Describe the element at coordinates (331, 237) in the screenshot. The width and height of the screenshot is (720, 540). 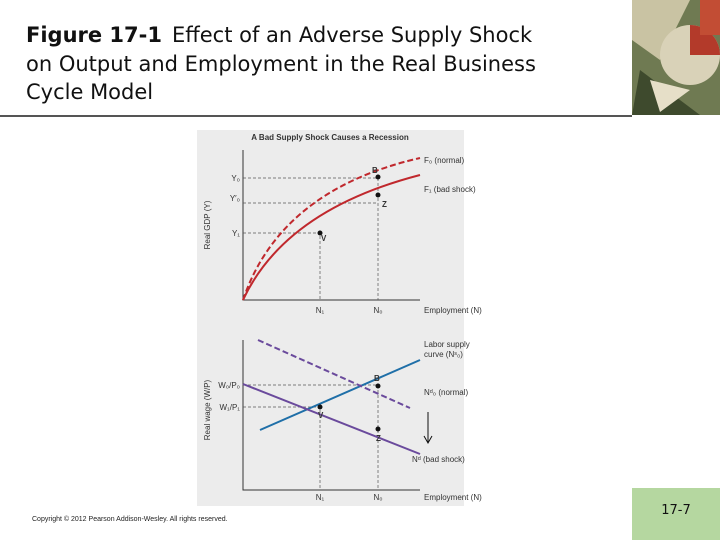
I see `curve-f1` at that location.